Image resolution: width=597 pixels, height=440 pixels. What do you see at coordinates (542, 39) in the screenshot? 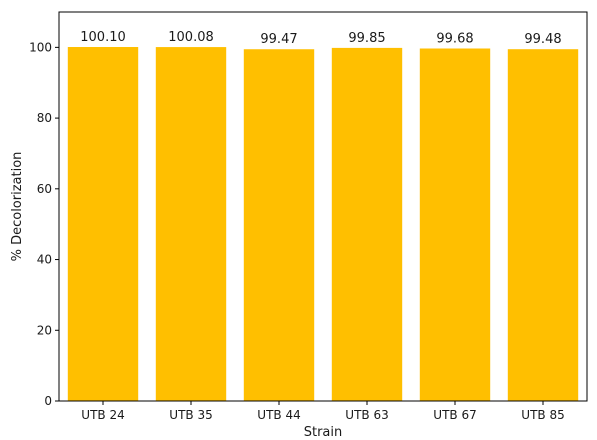
I see `data-label: 99.48` at bounding box center [542, 39].